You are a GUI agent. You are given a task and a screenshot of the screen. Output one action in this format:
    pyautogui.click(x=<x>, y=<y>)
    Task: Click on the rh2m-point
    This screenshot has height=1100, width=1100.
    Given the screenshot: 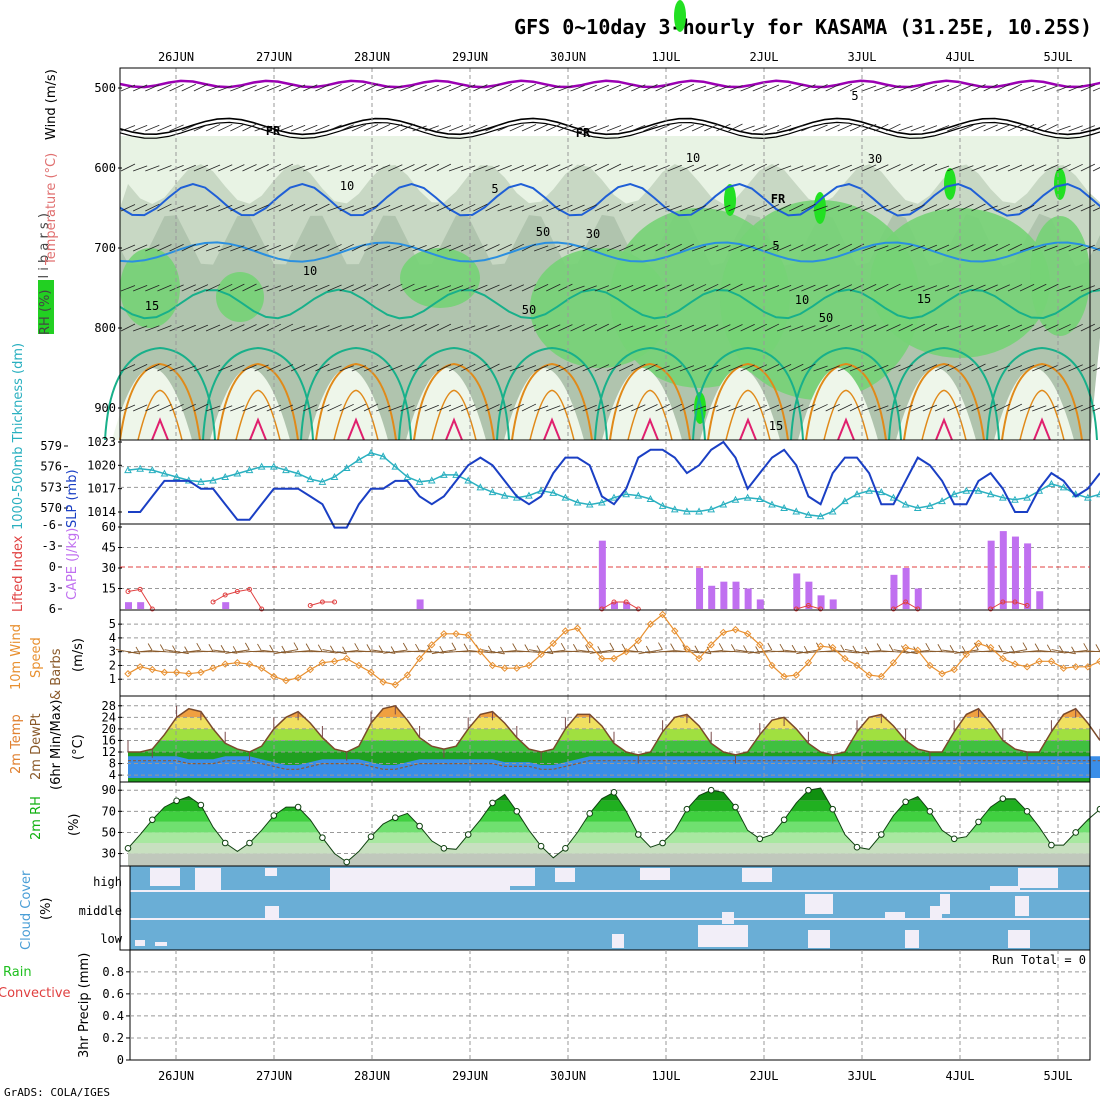 What is the action you would take?
    pyautogui.click(x=444, y=848)
    